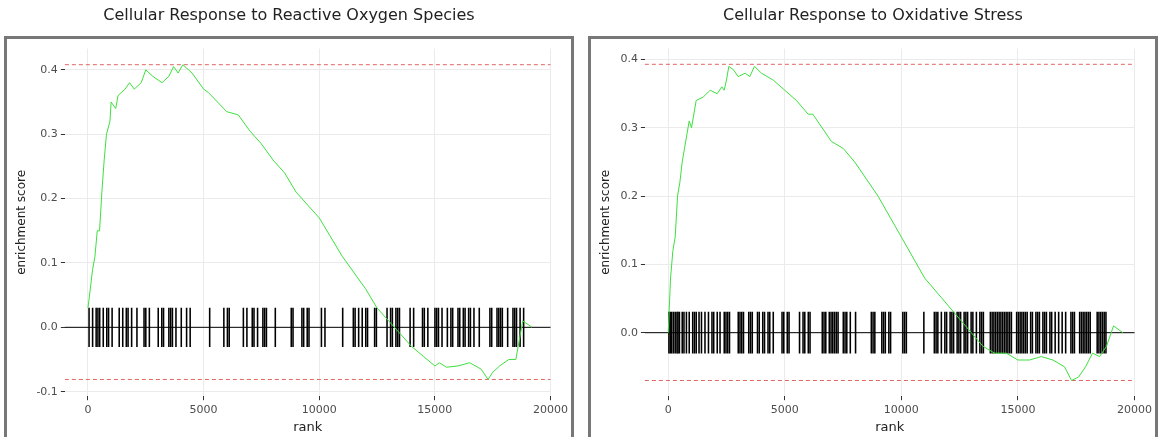  Describe the element at coordinates (289, 15) in the screenshot. I see `chart-title: Cellular Response to Reactive Oxygen Species` at that location.